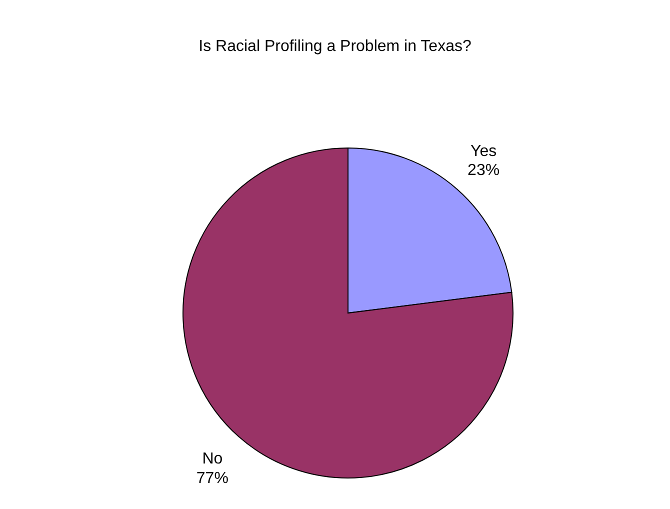 This screenshot has width=670, height=509. Describe the element at coordinates (483, 151) in the screenshot. I see `slice-label: Yes` at that location.